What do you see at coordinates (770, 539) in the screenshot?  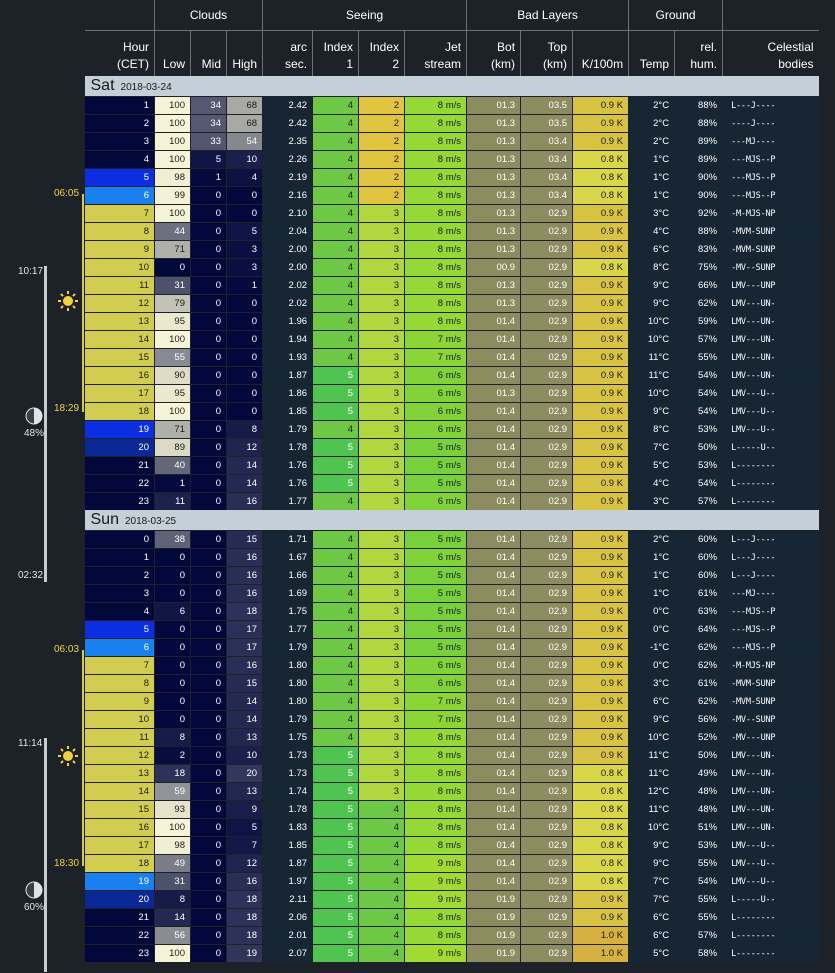 I see `celestial-bodies-cell: L---J----` at bounding box center [770, 539].